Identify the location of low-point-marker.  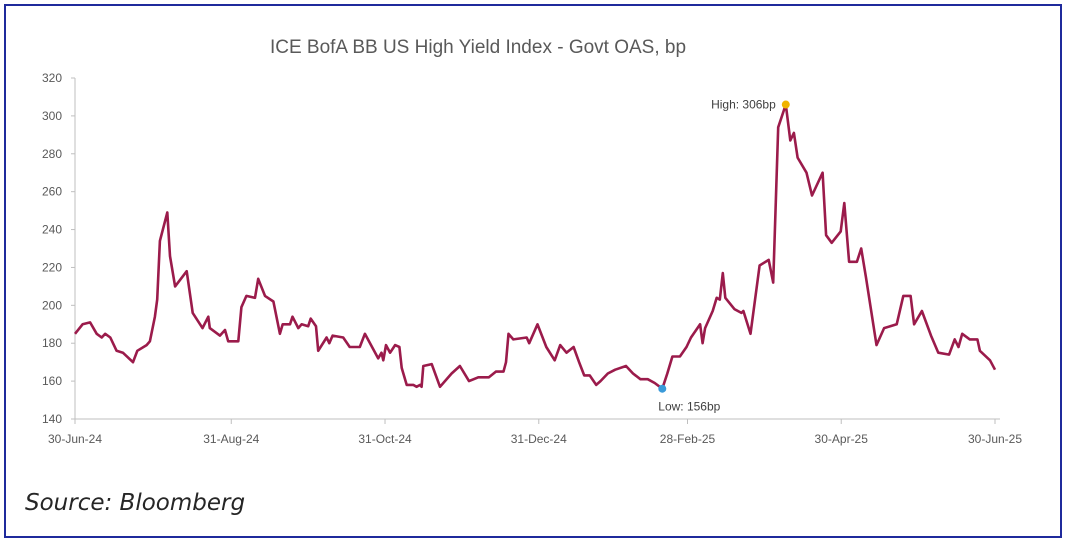
(662, 388).